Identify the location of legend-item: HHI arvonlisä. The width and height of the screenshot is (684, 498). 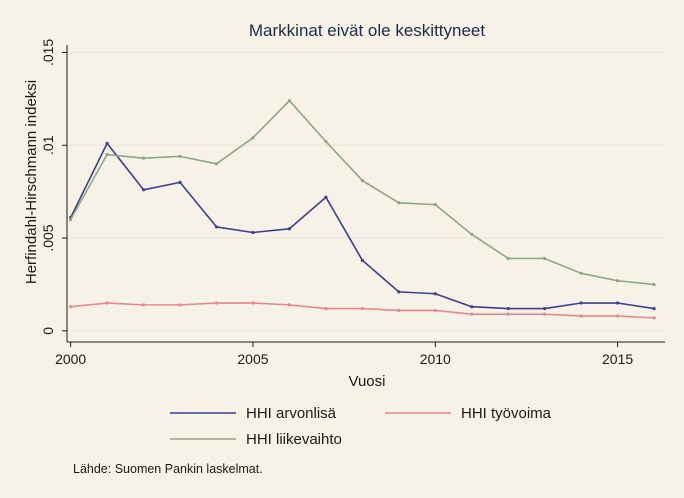
(253, 413).